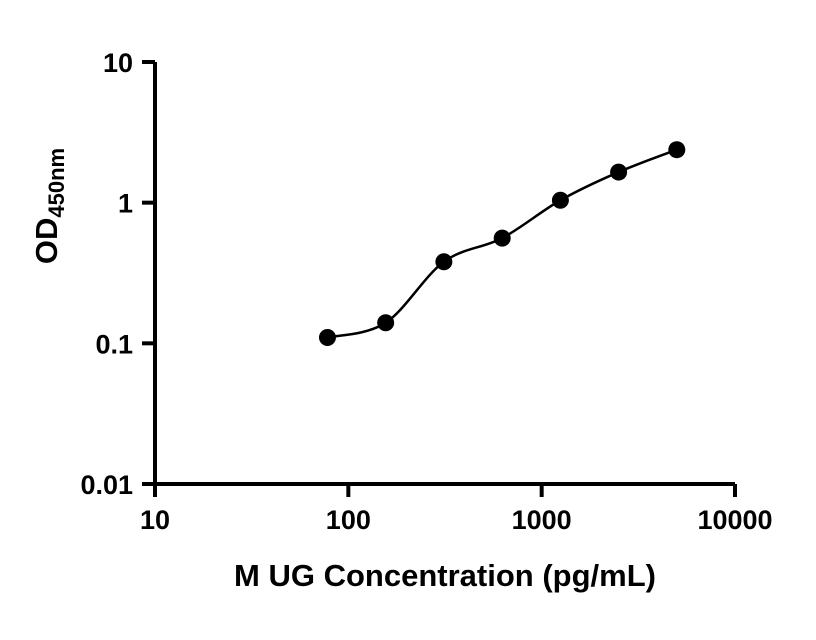 This screenshot has height=640, width=816. I want to click on x-tick-label: 10, so click(155, 520).